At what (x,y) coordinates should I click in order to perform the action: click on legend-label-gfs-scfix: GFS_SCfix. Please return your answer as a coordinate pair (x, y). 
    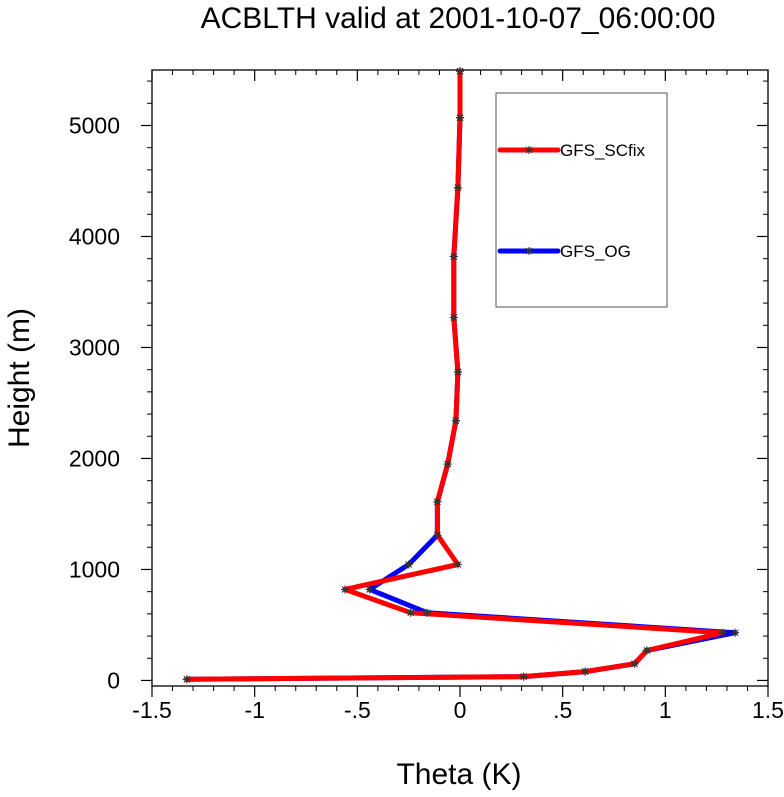
    Looking at the image, I should click on (603, 150).